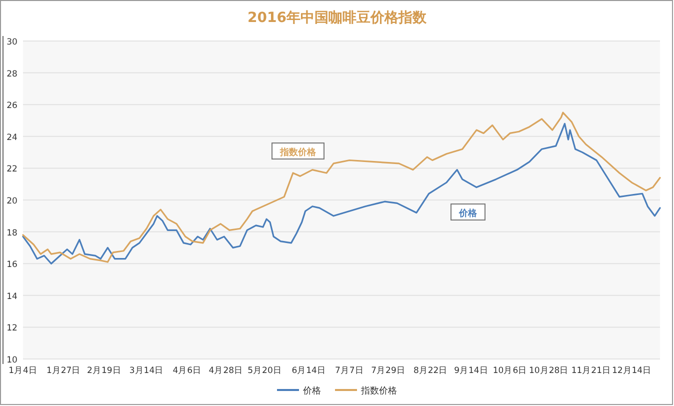 The image size is (674, 406). Describe the element at coordinates (12, 43) in the screenshot. I see `y-tick-label: 30` at that location.